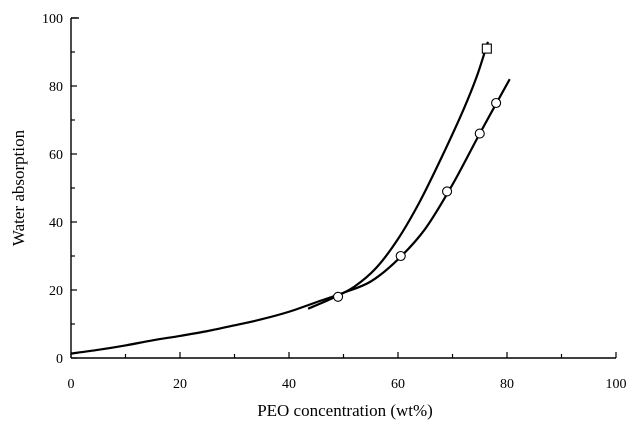 The width and height of the screenshot is (633, 421). Describe the element at coordinates (59, 359) in the screenshot. I see `y-tick-label: 0` at that location.